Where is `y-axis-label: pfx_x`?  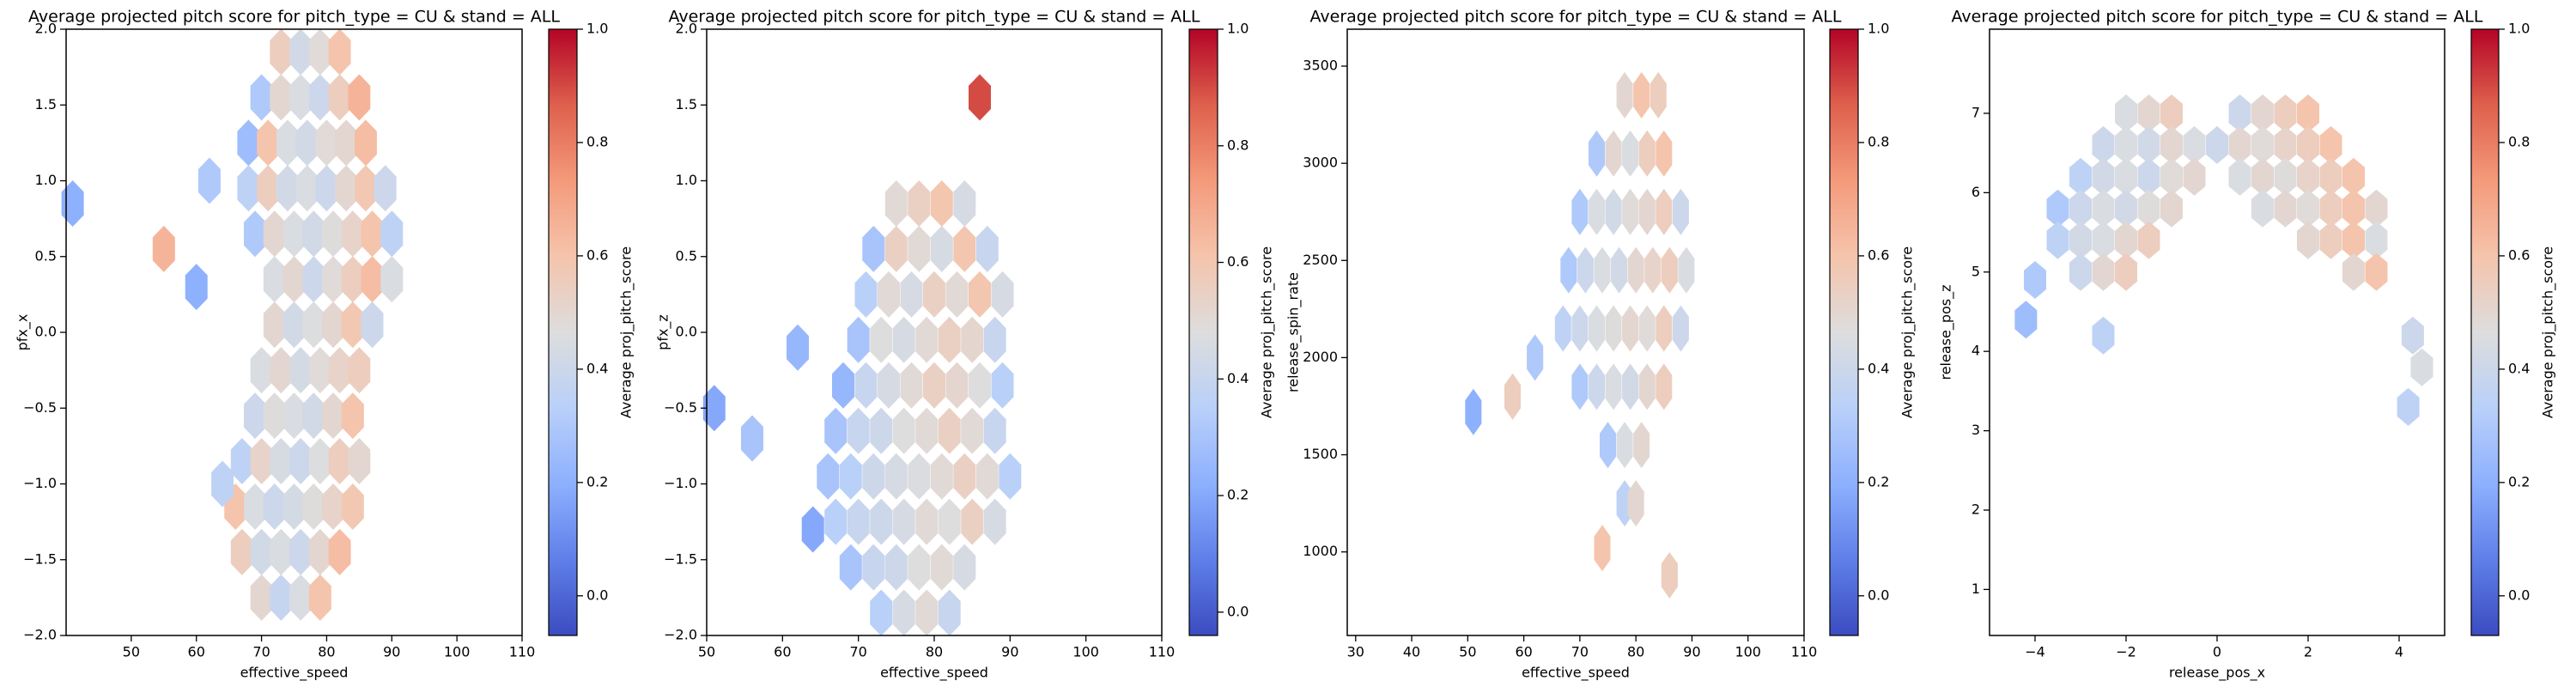 y-axis-label: pfx_x is located at coordinates (23, 332).